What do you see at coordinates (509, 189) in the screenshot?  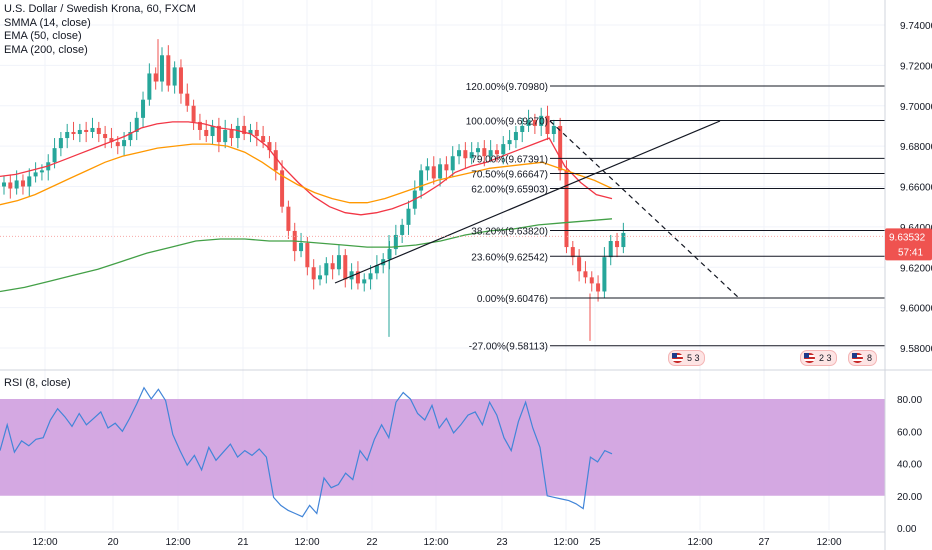 I see `fib-level-label: 62.00%(9.65903)` at bounding box center [509, 189].